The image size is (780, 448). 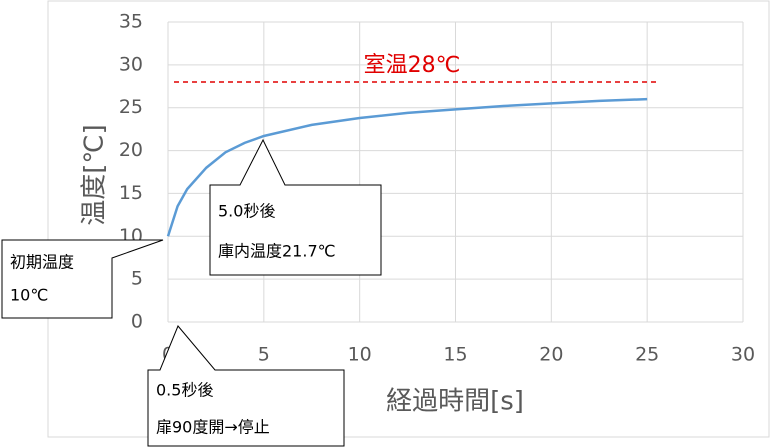 I want to click on callout-text: 10℃, so click(x=29, y=295).